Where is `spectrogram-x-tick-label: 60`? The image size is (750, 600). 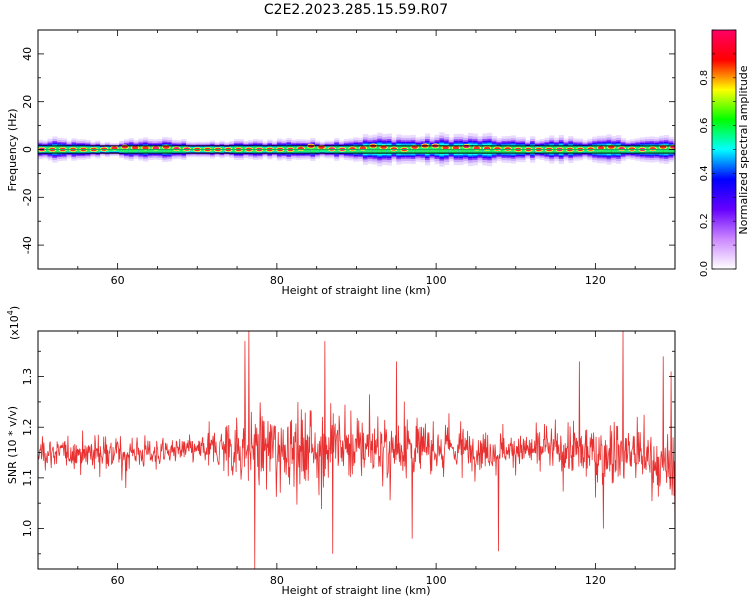 spectrogram-x-tick-label: 60 is located at coordinates (118, 280).